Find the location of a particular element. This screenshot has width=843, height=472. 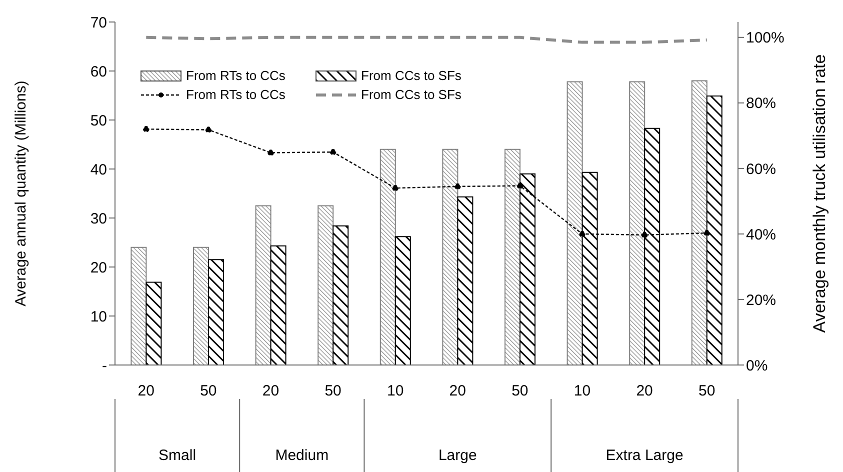

y-tick-label: 50 is located at coordinates (98, 121).